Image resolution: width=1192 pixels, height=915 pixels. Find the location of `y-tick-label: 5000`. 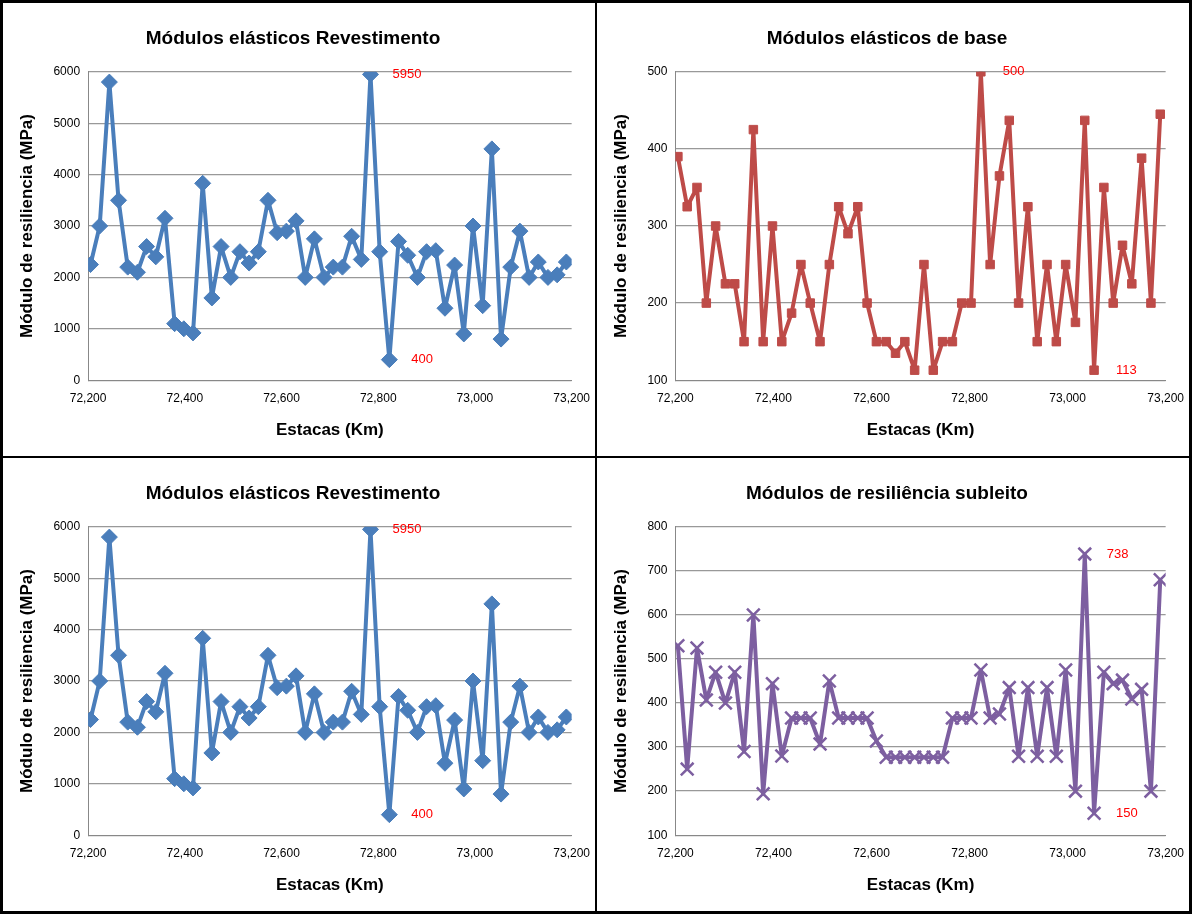

y-tick-label: 5000 is located at coordinates (67, 577).